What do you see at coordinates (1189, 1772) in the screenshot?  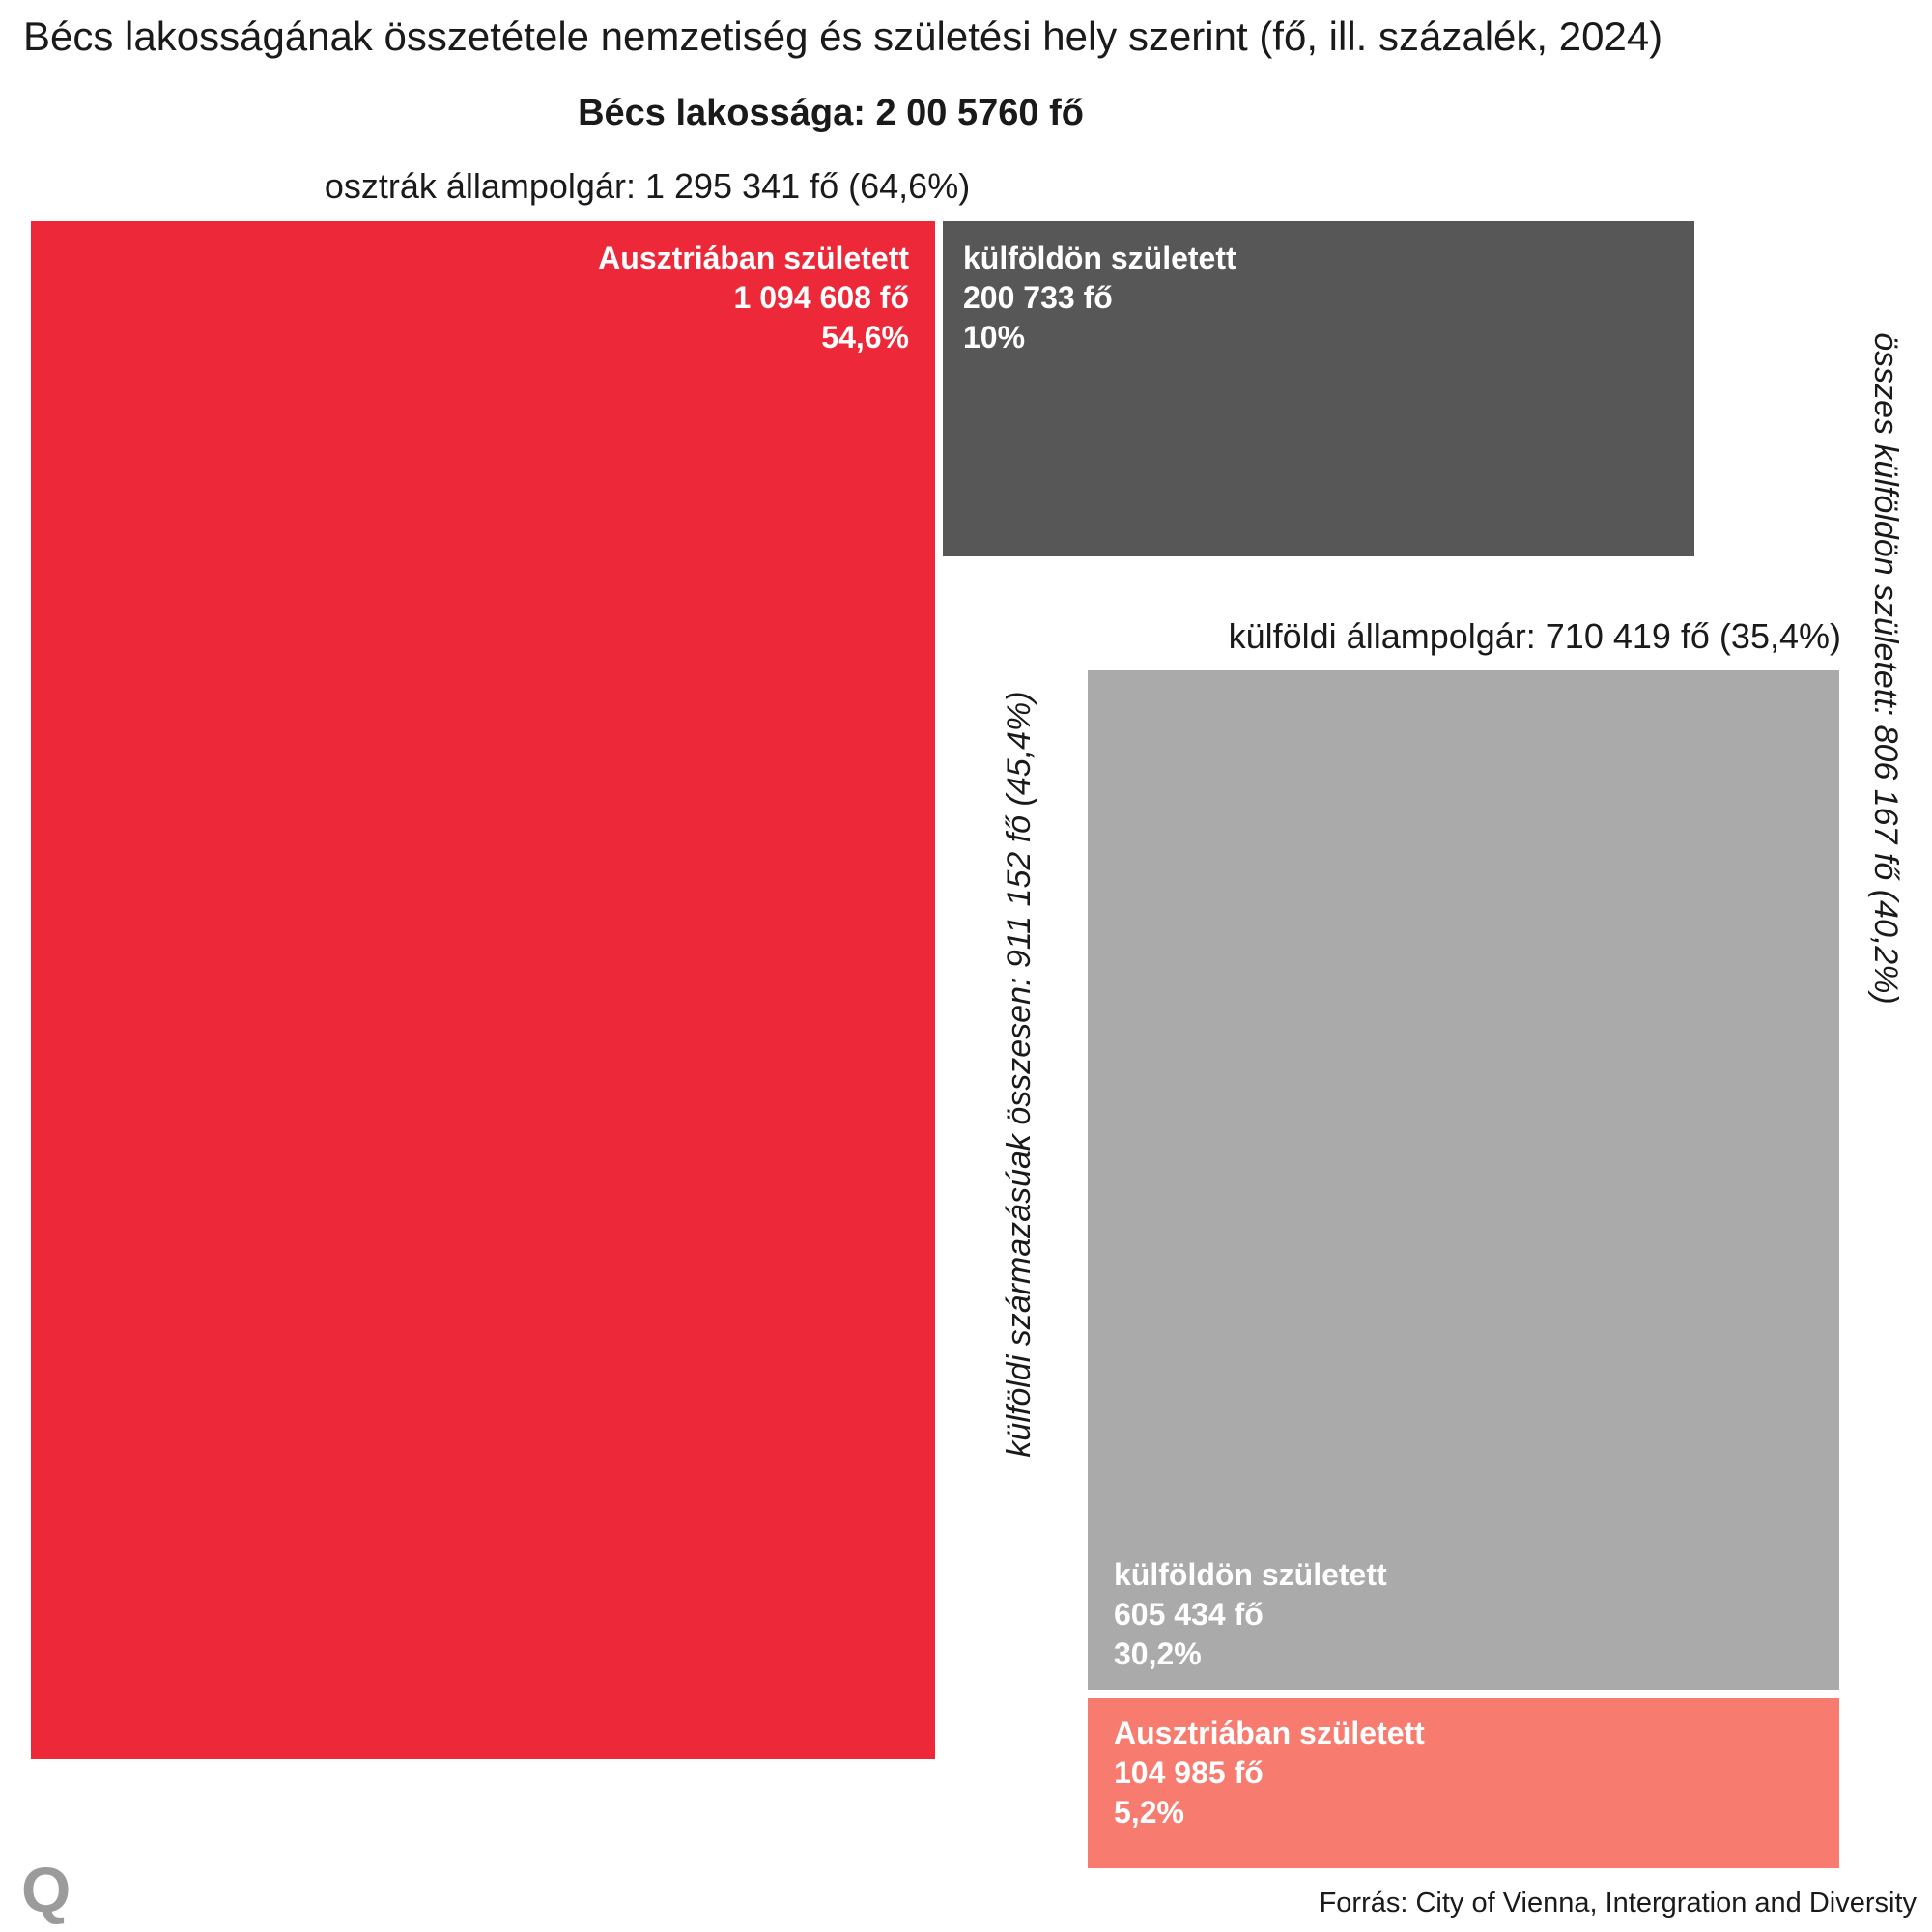 I see `tile-count: 104 985 fő` at bounding box center [1189, 1772].